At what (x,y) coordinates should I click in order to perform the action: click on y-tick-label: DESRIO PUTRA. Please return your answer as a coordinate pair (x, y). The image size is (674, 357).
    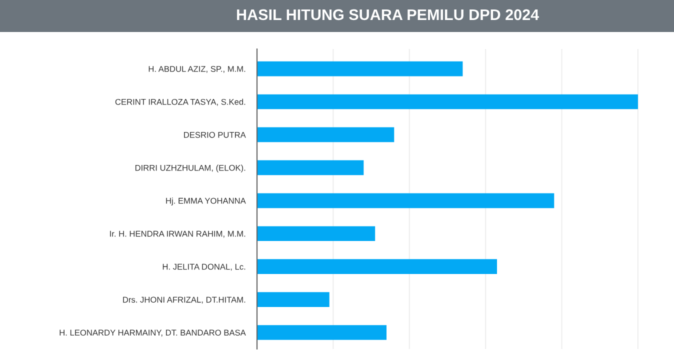
    Looking at the image, I should click on (215, 135).